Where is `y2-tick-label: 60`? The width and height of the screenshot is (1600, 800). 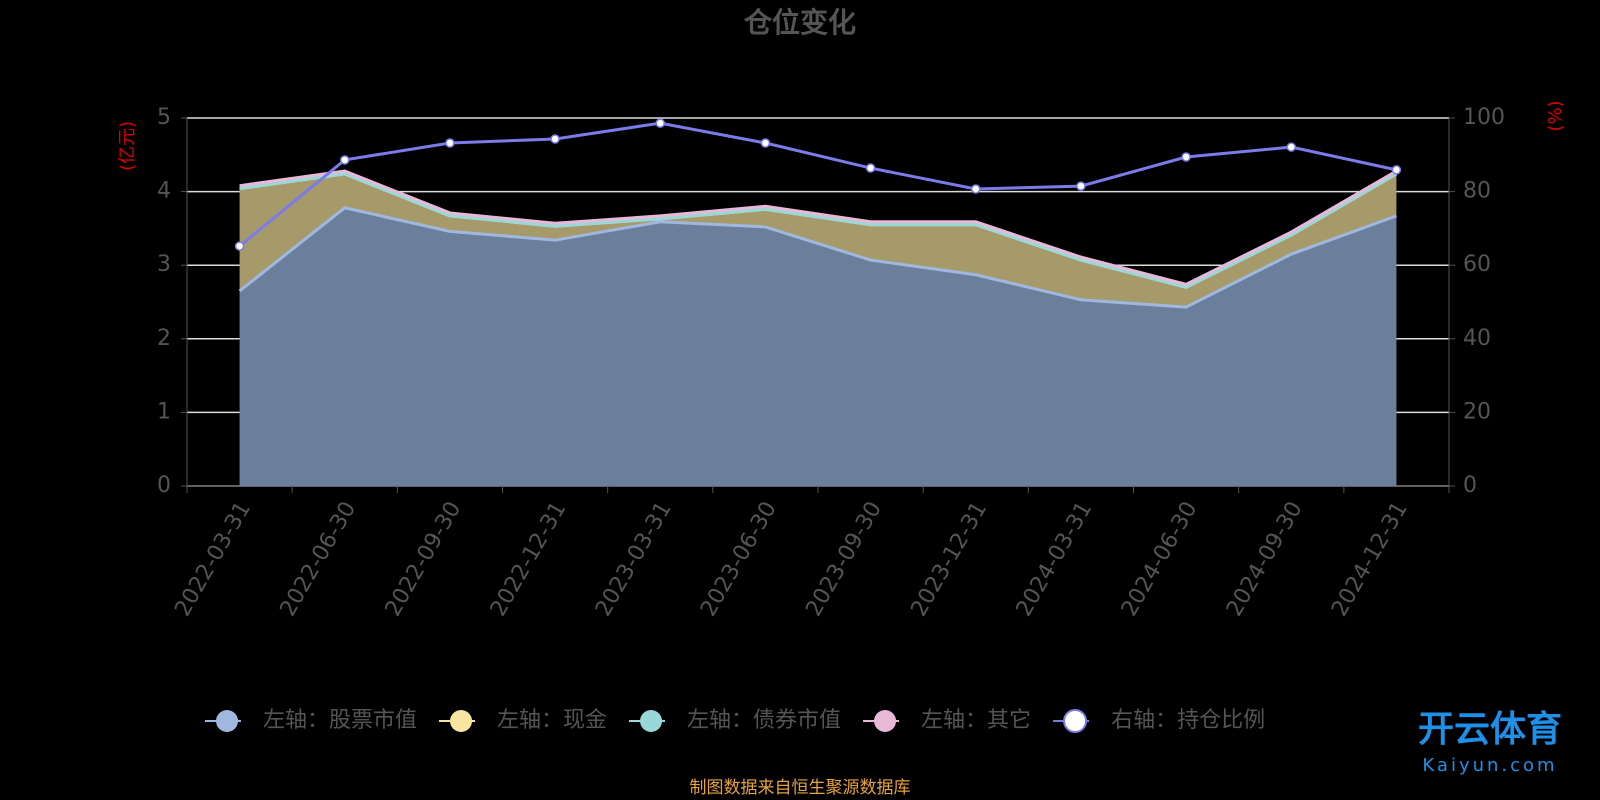 y2-tick-label: 60 is located at coordinates (1477, 264).